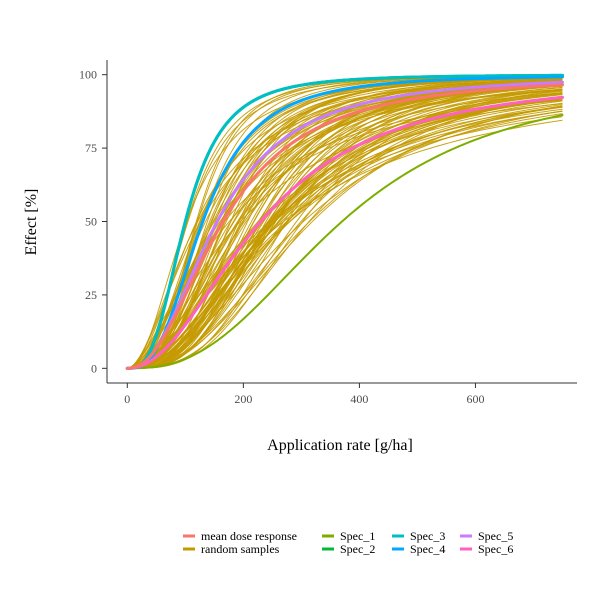  What do you see at coordinates (359, 399) in the screenshot?
I see `x-tick-label: 400` at bounding box center [359, 399].